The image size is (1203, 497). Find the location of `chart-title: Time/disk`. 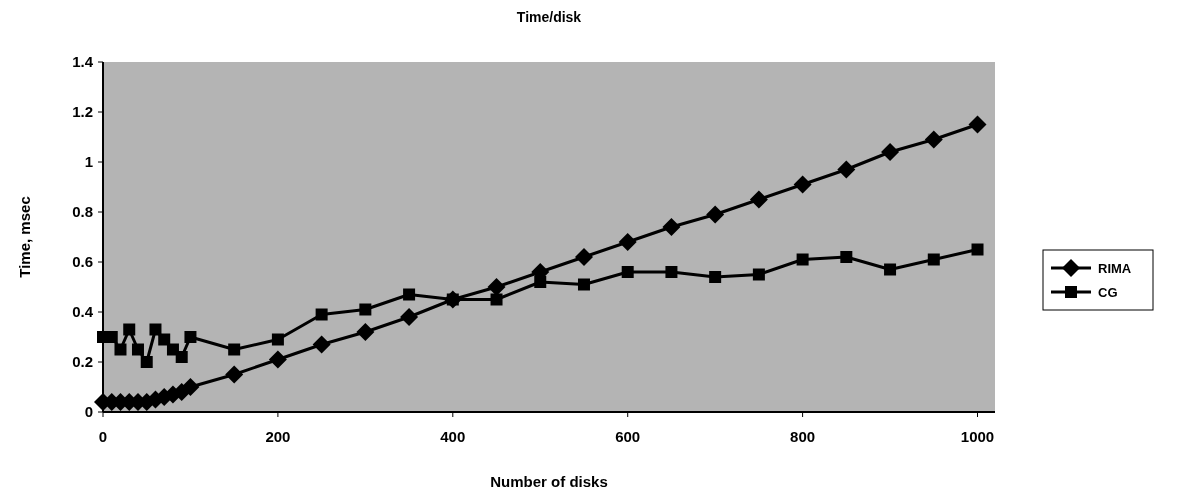

chart-title: Time/disk is located at coordinates (549, 17).